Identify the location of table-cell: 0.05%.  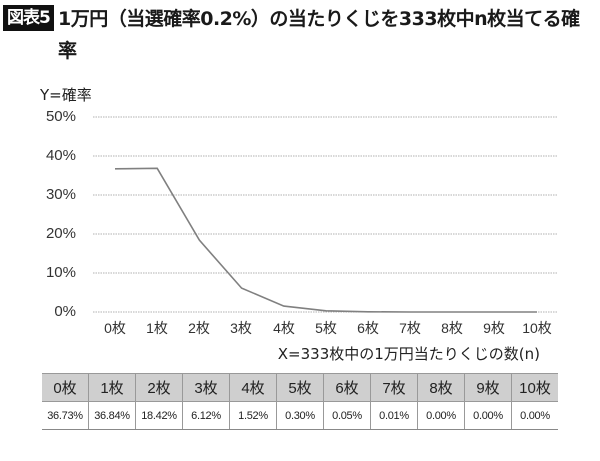
(347, 415).